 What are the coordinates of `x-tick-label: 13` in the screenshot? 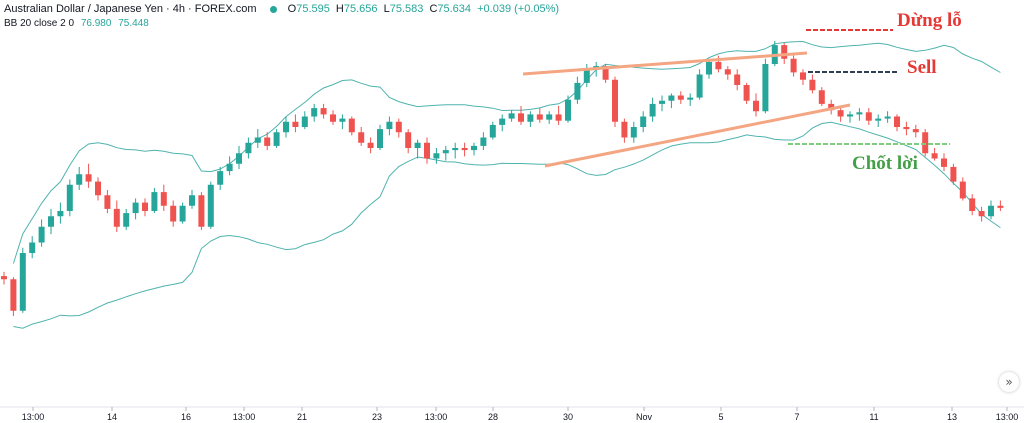 It's located at (952, 417).